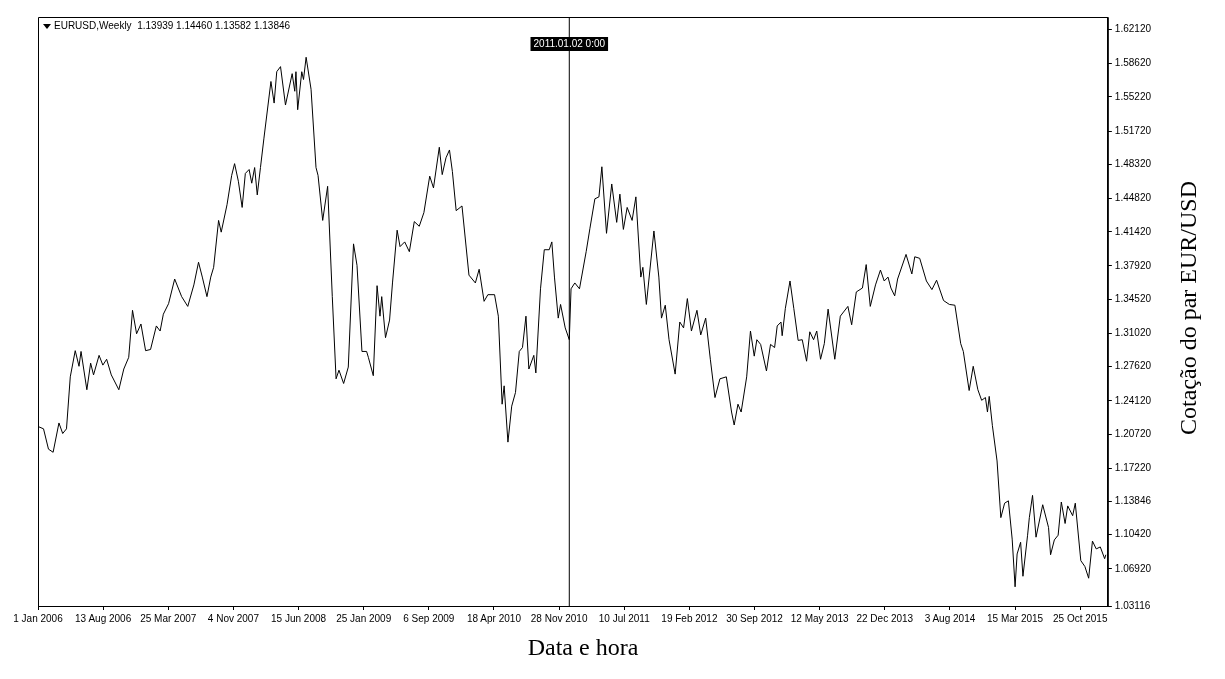  I want to click on y-tick-label: 1.37920, so click(1133, 265).